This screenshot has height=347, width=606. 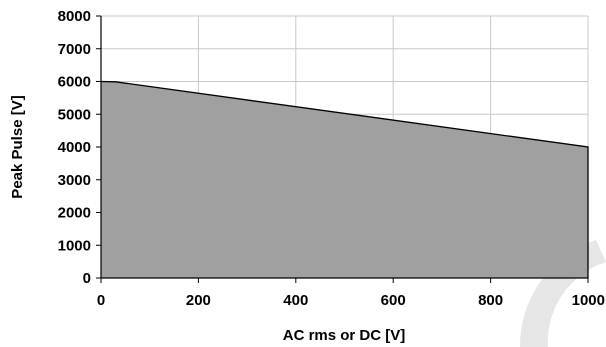 What do you see at coordinates (74, 213) in the screenshot?
I see `y-tick-label-2000: 2000` at bounding box center [74, 213].